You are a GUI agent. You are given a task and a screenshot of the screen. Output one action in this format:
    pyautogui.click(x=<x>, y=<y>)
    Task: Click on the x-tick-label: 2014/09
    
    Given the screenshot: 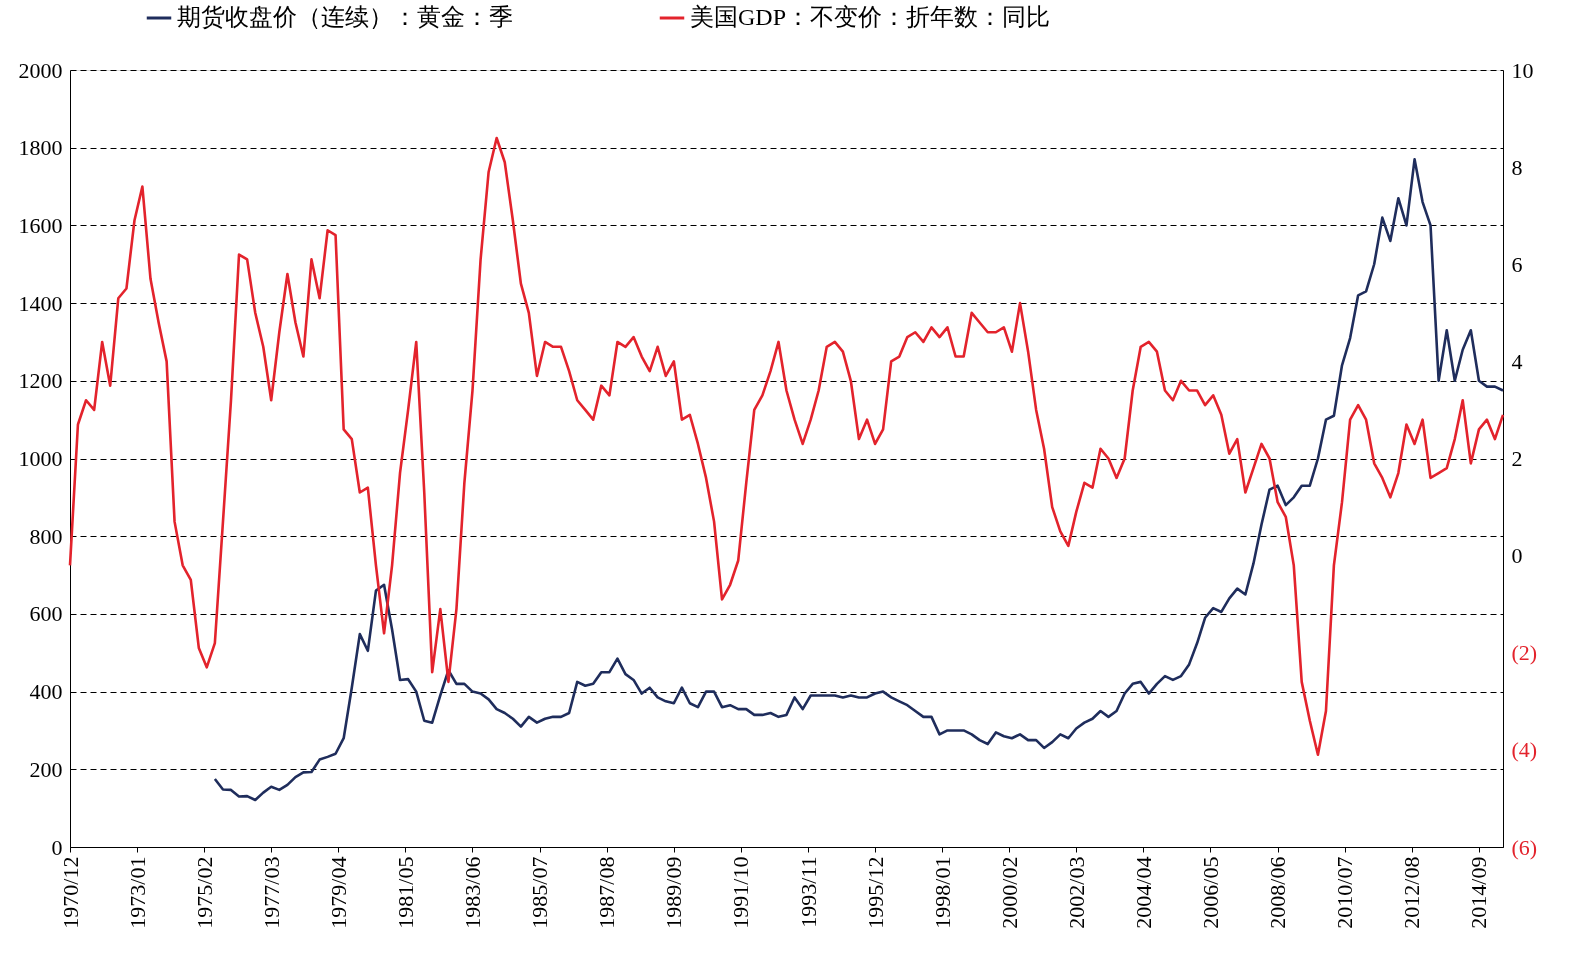 What is the action you would take?
    pyautogui.click(x=1479, y=892)
    